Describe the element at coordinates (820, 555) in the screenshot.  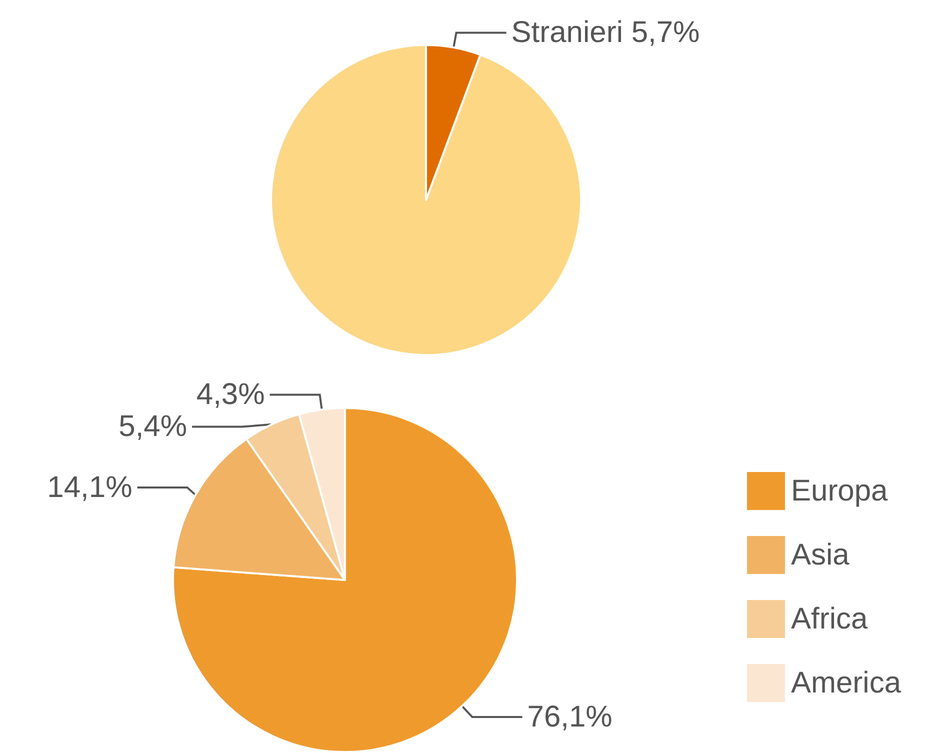
I see `legend-label: Asia` at that location.